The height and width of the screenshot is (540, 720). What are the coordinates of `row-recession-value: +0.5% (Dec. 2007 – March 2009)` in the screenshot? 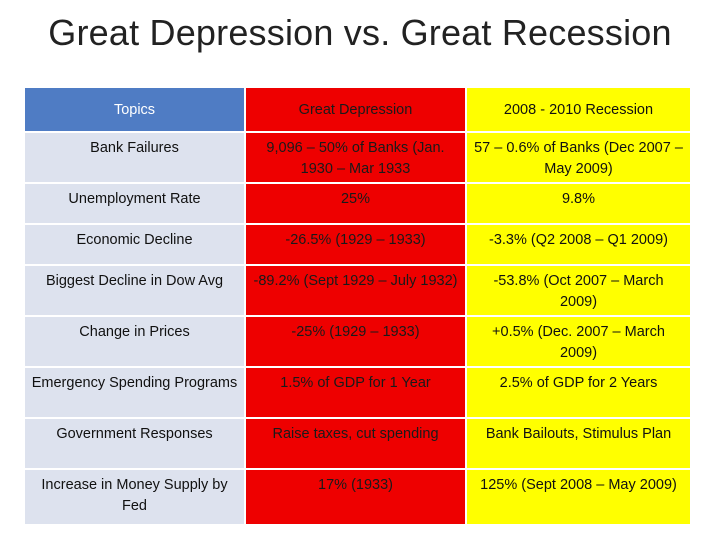 It's located at (578, 342).